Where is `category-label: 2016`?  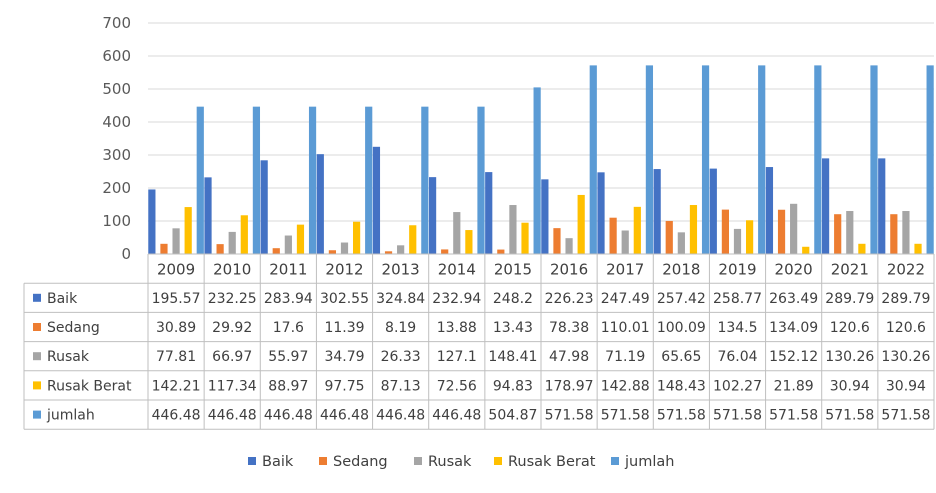 category-label: 2016 is located at coordinates (569, 270).